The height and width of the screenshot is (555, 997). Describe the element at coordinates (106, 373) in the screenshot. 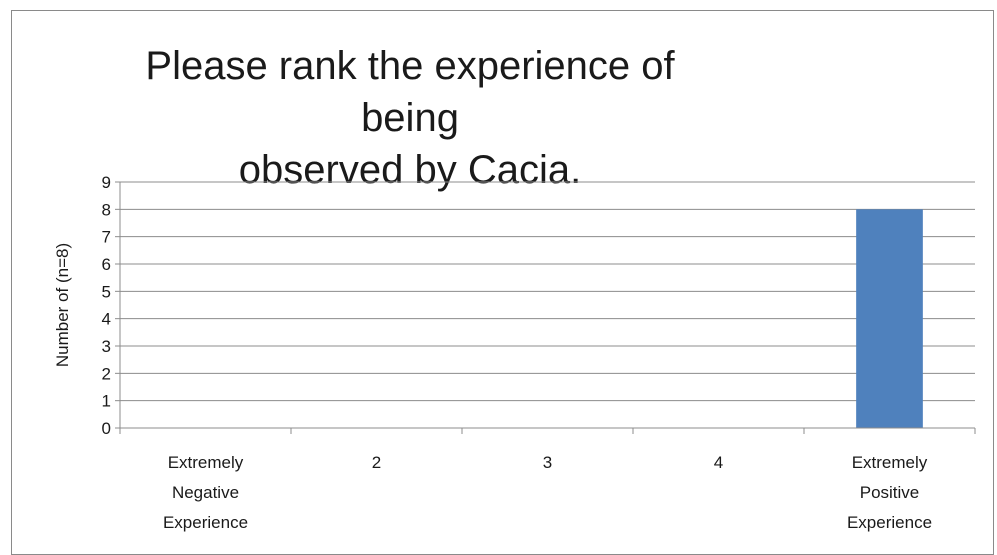

I see `y-tick-label-2: 2` at that location.